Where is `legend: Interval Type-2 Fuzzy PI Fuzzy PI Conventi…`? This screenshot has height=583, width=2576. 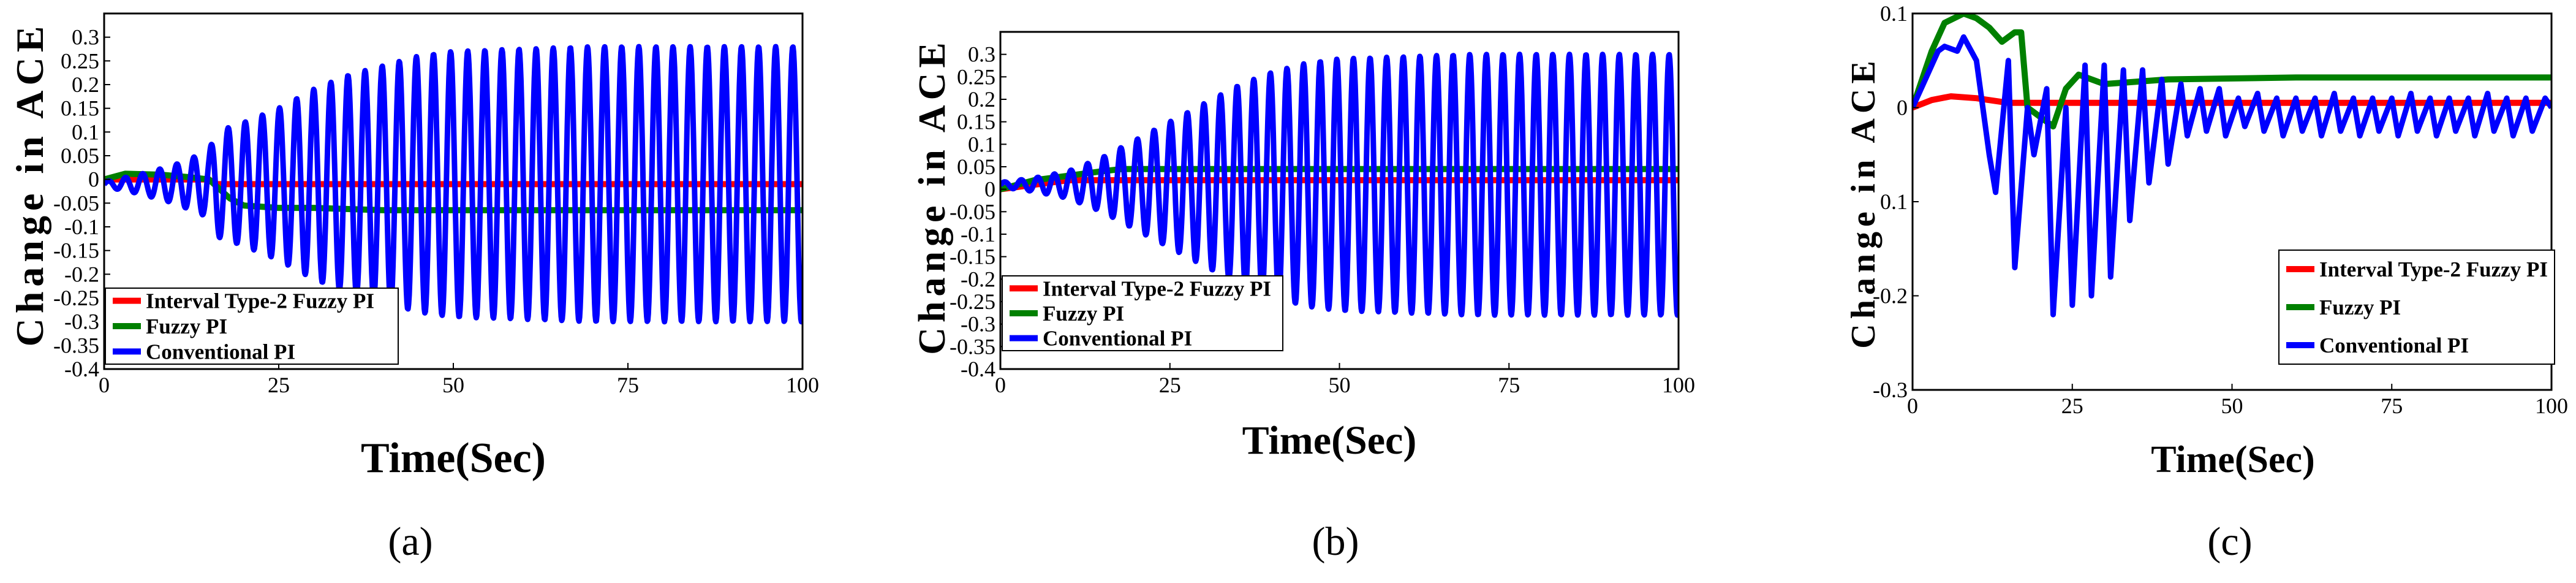 legend: Interval Type-2 Fuzzy PI Fuzzy PI Conventi… is located at coordinates (2416, 307).